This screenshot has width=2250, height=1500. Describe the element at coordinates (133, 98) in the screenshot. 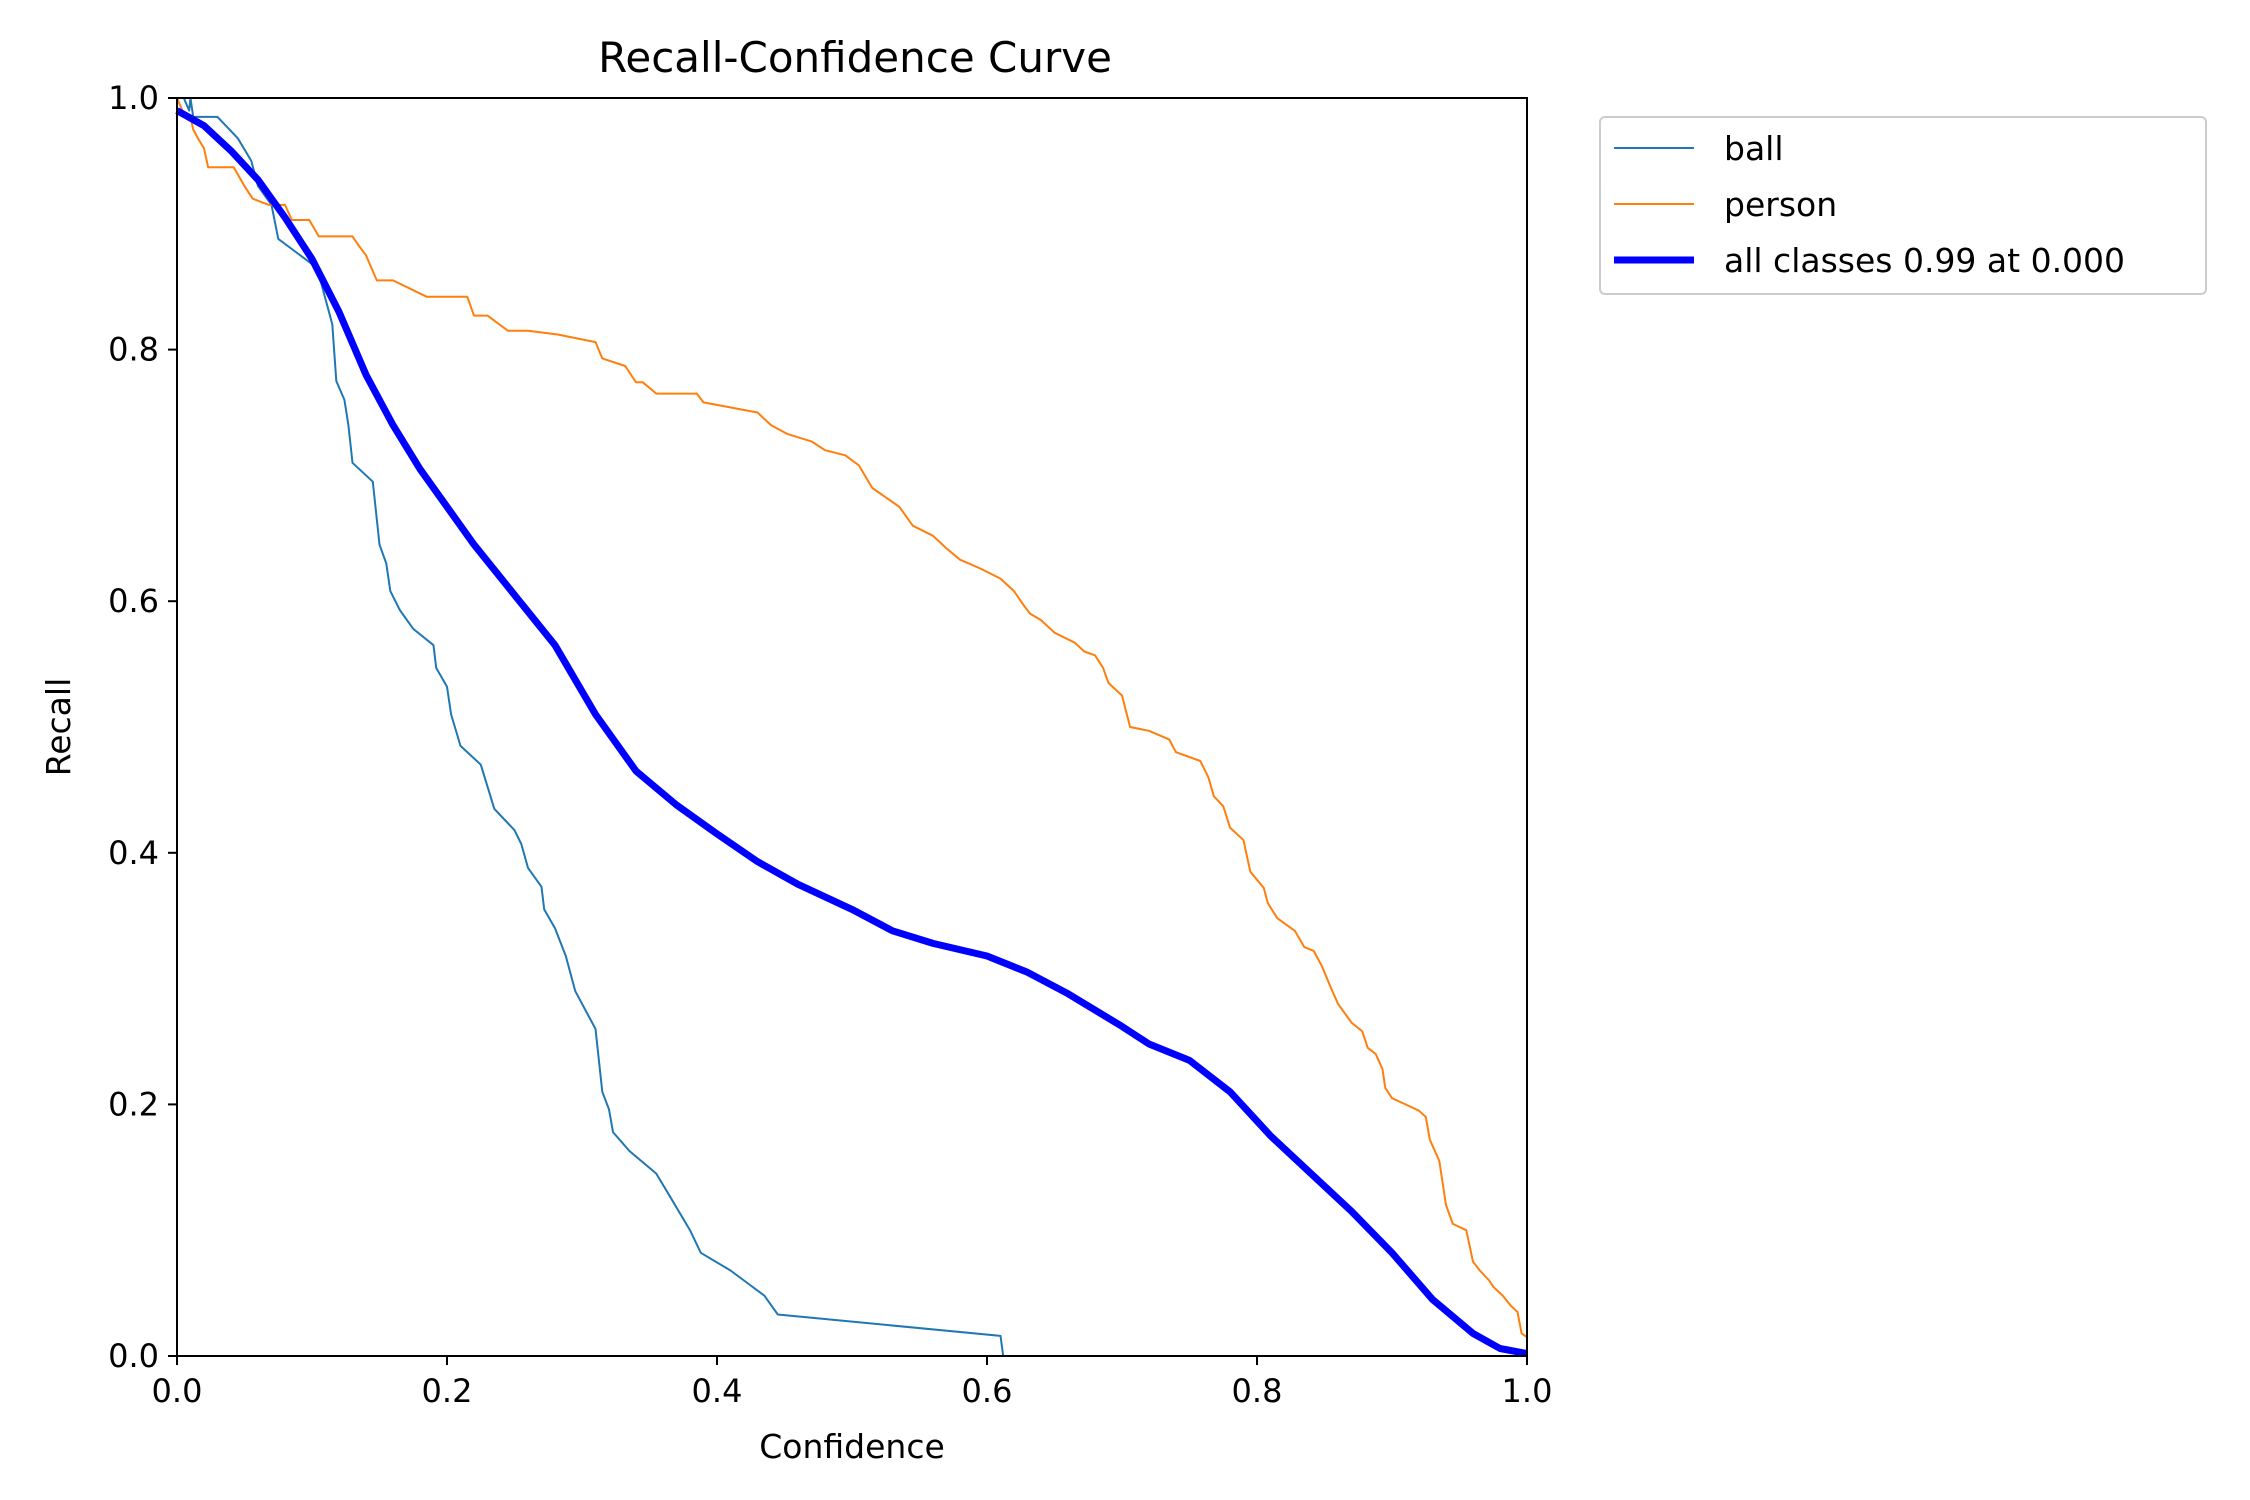

I see `y-tick-label: 1.0` at that location.